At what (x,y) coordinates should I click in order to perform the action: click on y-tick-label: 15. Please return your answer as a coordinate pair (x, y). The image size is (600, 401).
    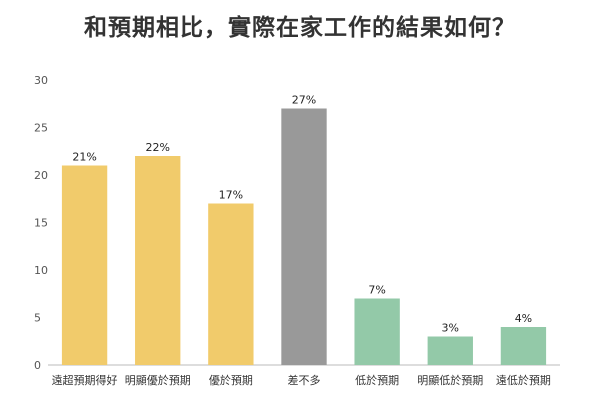
    Looking at the image, I should click on (41, 223).